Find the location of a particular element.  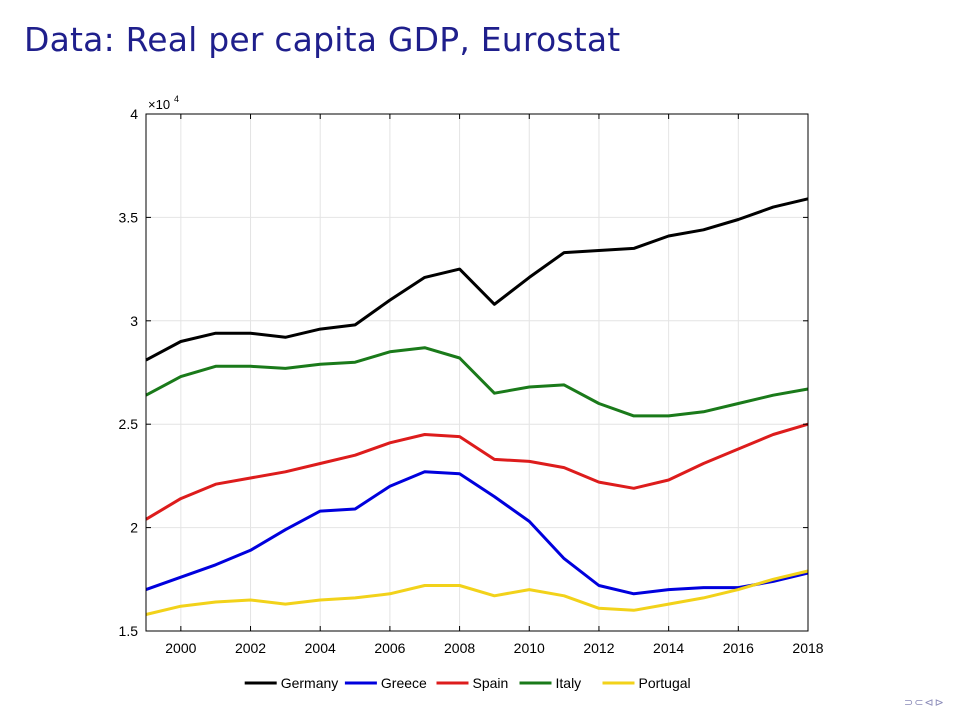

y-tick-label: 3.5 is located at coordinates (129, 217).